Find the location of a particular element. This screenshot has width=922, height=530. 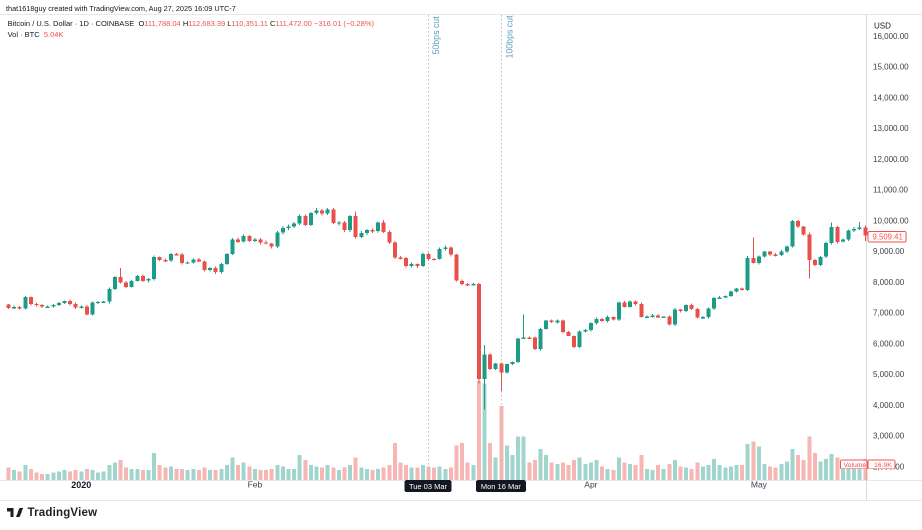

svg-text: 9,509.41 is located at coordinates (888, 237).